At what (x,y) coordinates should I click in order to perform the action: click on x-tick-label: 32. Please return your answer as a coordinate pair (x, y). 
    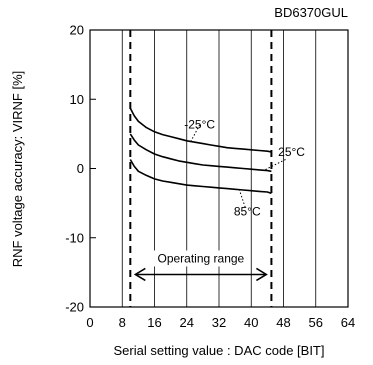
    Looking at the image, I should click on (219, 322).